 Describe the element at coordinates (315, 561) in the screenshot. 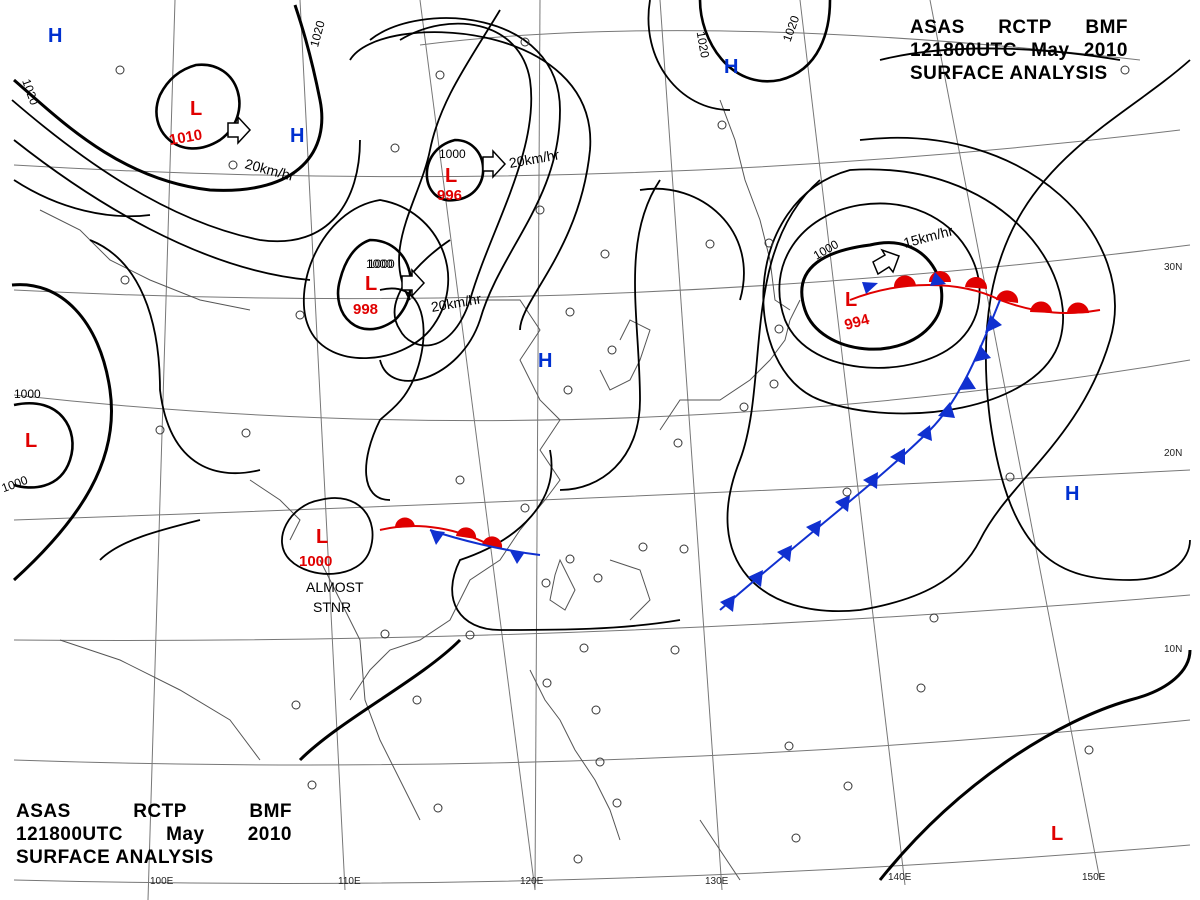

I see `low-value: 1000` at that location.